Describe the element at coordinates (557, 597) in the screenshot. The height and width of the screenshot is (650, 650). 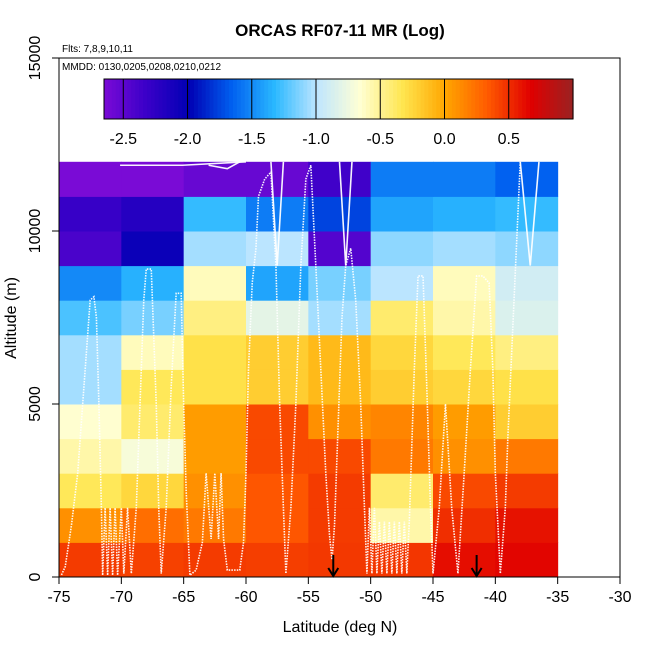
I see `x-tick-label: -35` at that location.